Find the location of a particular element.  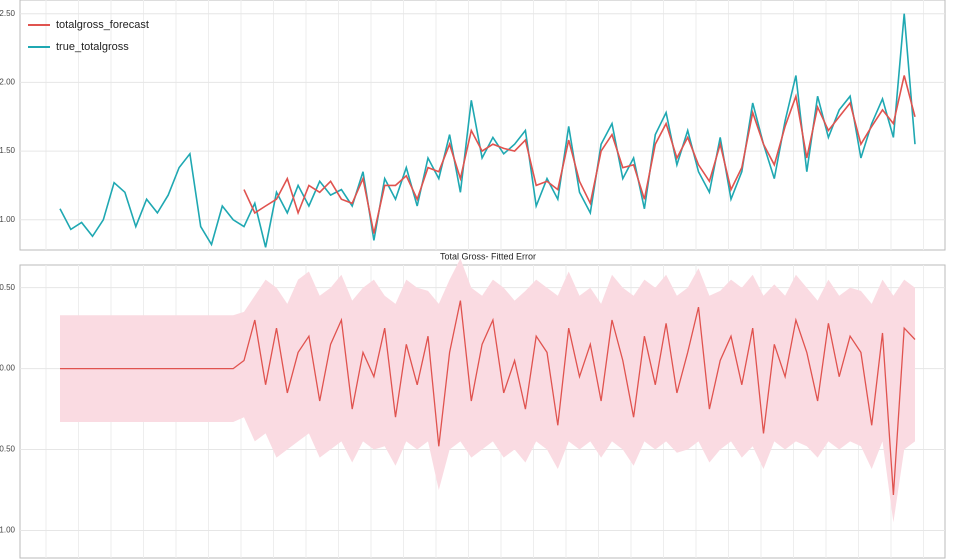

y-tick-label: -0.50 is located at coordinates (8, 449).